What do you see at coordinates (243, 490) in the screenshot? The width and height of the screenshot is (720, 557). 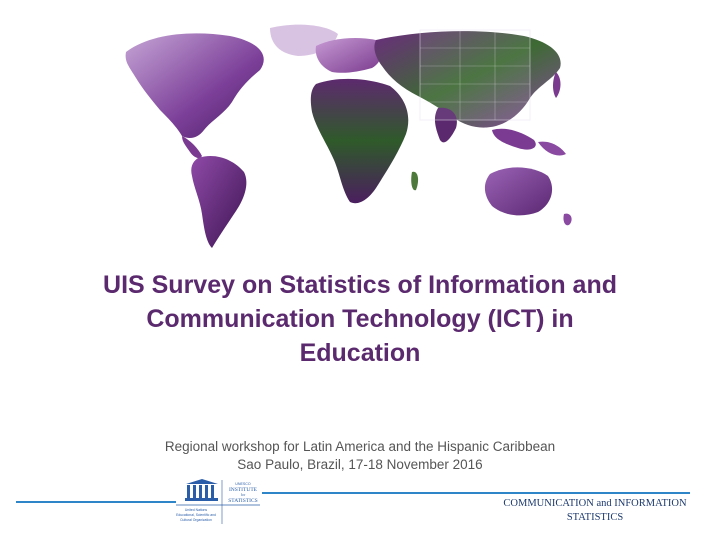 I see `logo-caption-line: INSTITUTE` at bounding box center [243, 490].